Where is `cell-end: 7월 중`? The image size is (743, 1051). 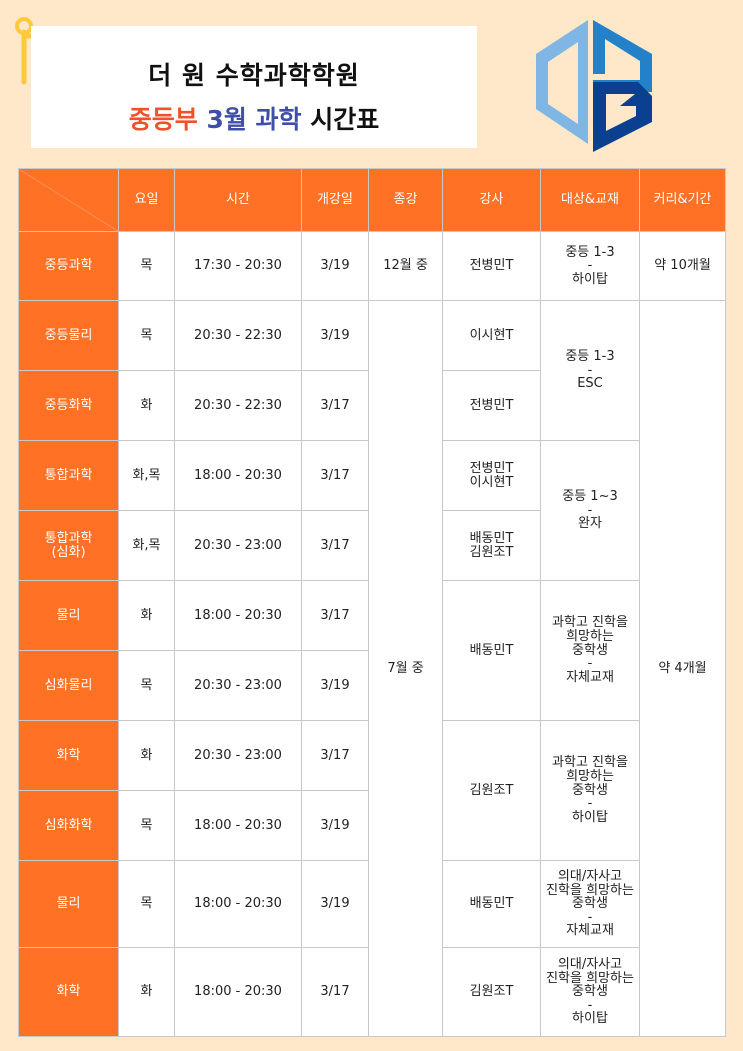 cell-end: 7월 중 is located at coordinates (405, 668).